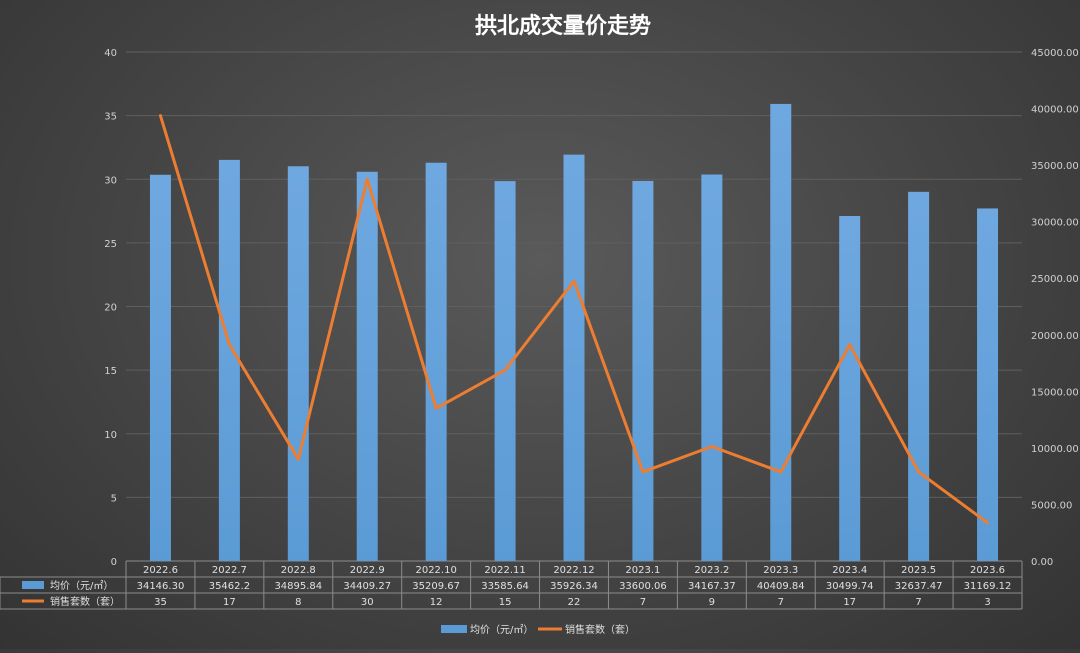 This screenshot has height=653, width=1080. Describe the element at coordinates (1055, 166) in the screenshot. I see `right-tick-label: 35000.00` at that location.